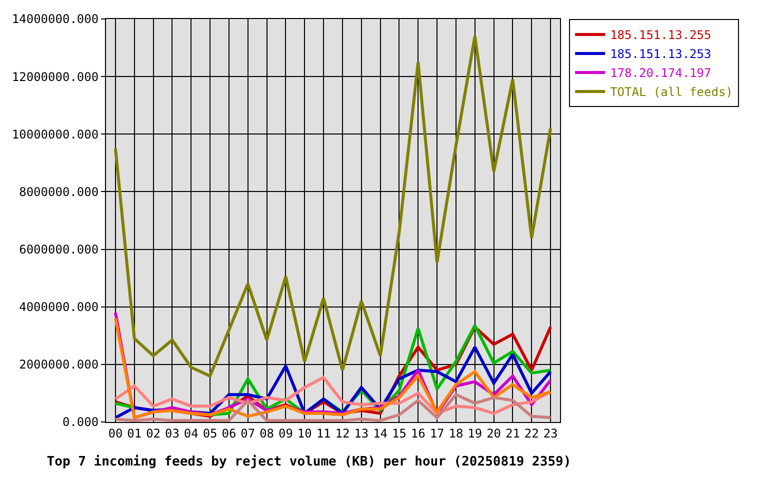 The height and width of the screenshot is (480, 780). What do you see at coordinates (550, 433) in the screenshot?
I see `x-tick-label: 23` at bounding box center [550, 433].